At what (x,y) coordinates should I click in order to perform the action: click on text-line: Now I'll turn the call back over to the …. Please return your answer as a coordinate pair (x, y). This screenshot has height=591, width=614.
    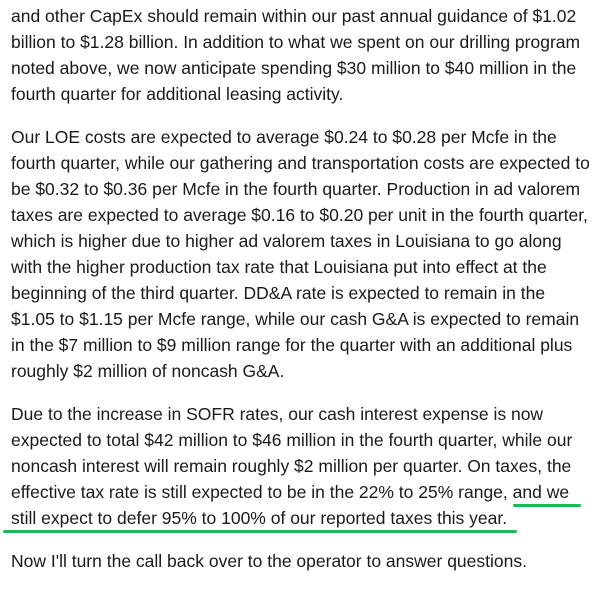
    Looking at the image, I should click on (269, 561).